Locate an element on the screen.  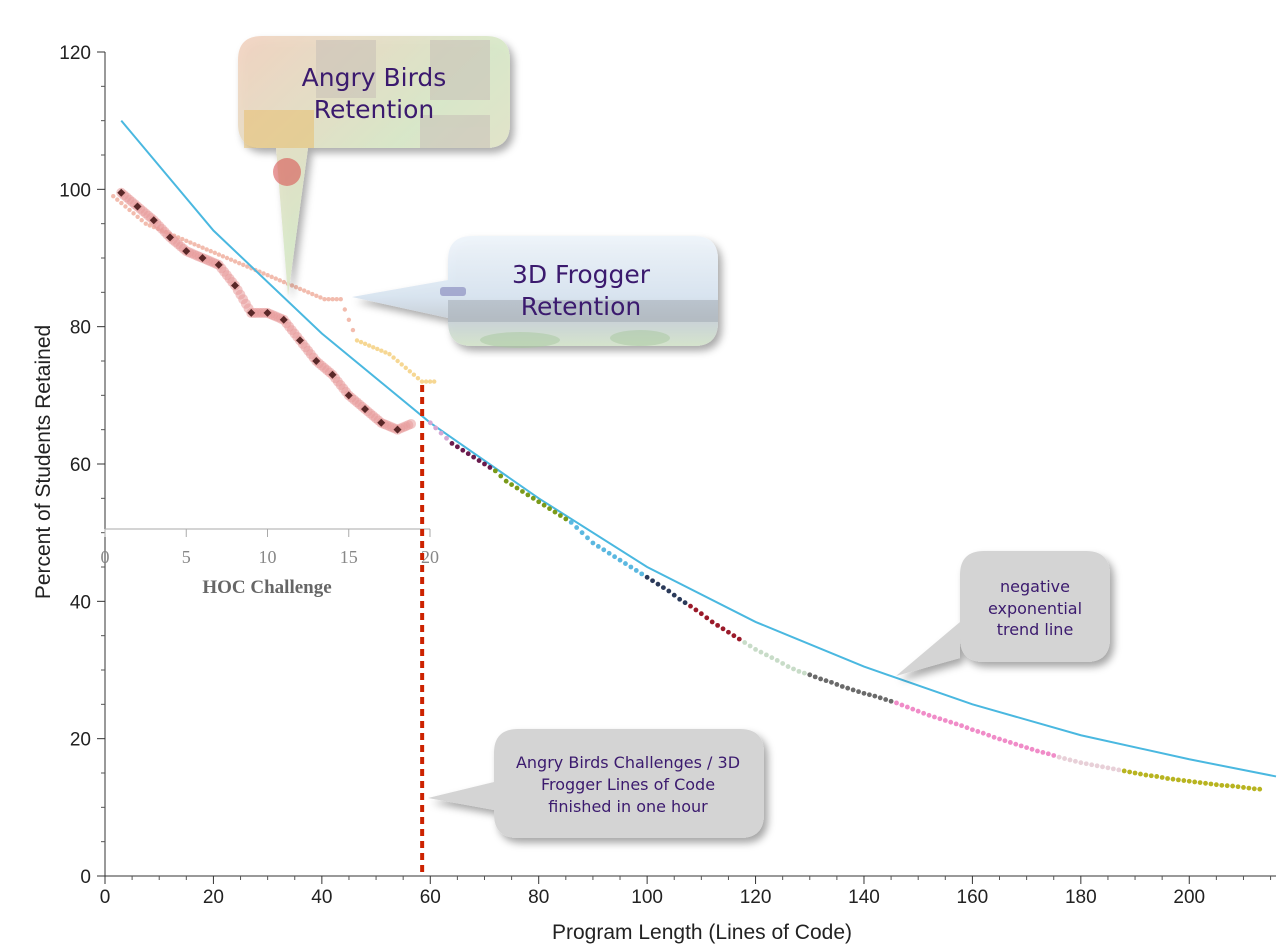
x-tick-label: 100 is located at coordinates (647, 897).